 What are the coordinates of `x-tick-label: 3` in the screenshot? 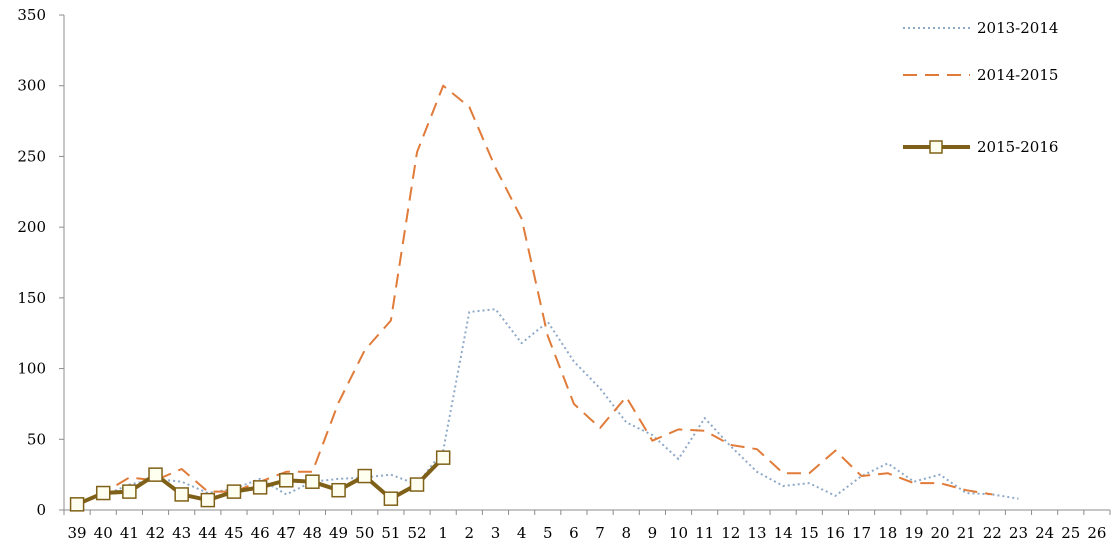 It's located at (496, 533).